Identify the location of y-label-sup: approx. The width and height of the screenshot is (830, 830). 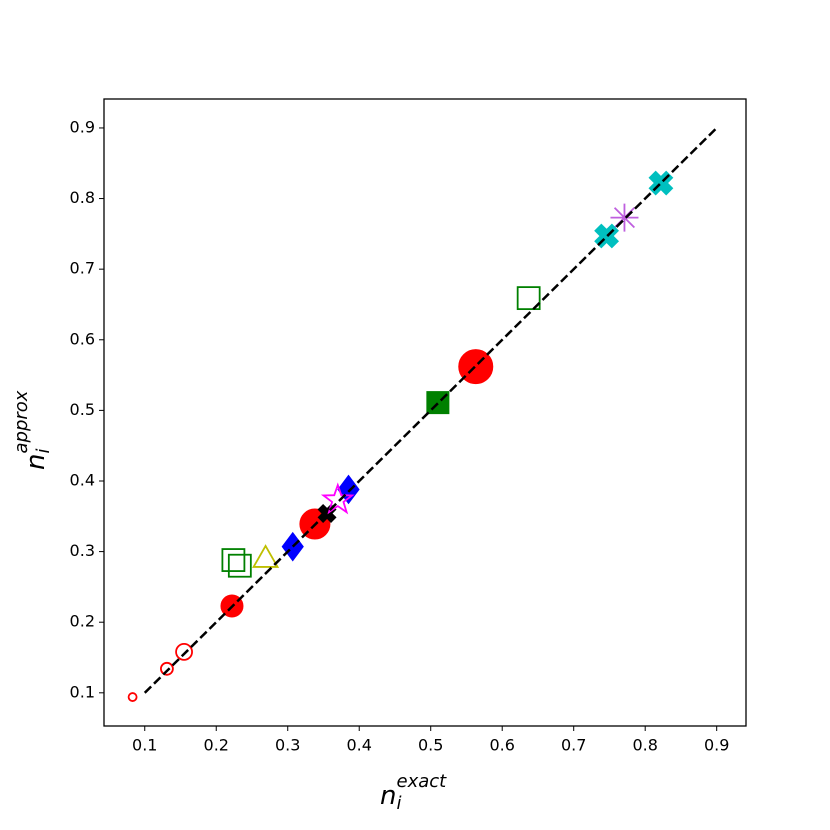
(21, 421).